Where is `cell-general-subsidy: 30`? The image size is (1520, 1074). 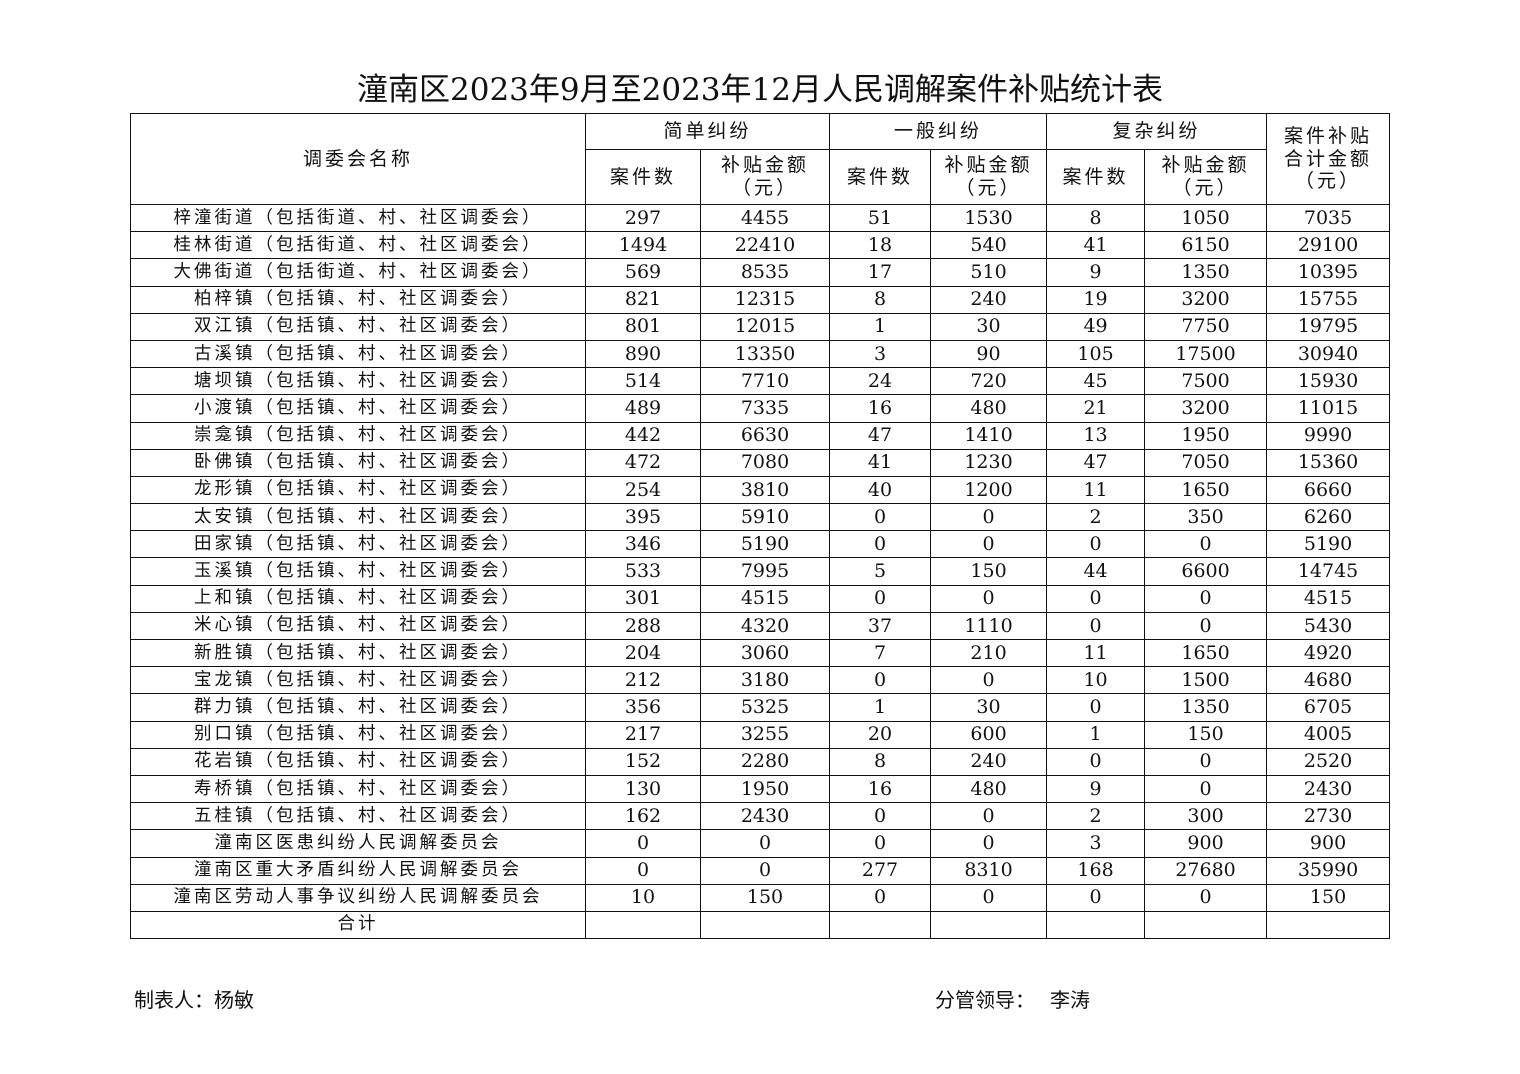
cell-general-subsidy: 30 is located at coordinates (989, 707).